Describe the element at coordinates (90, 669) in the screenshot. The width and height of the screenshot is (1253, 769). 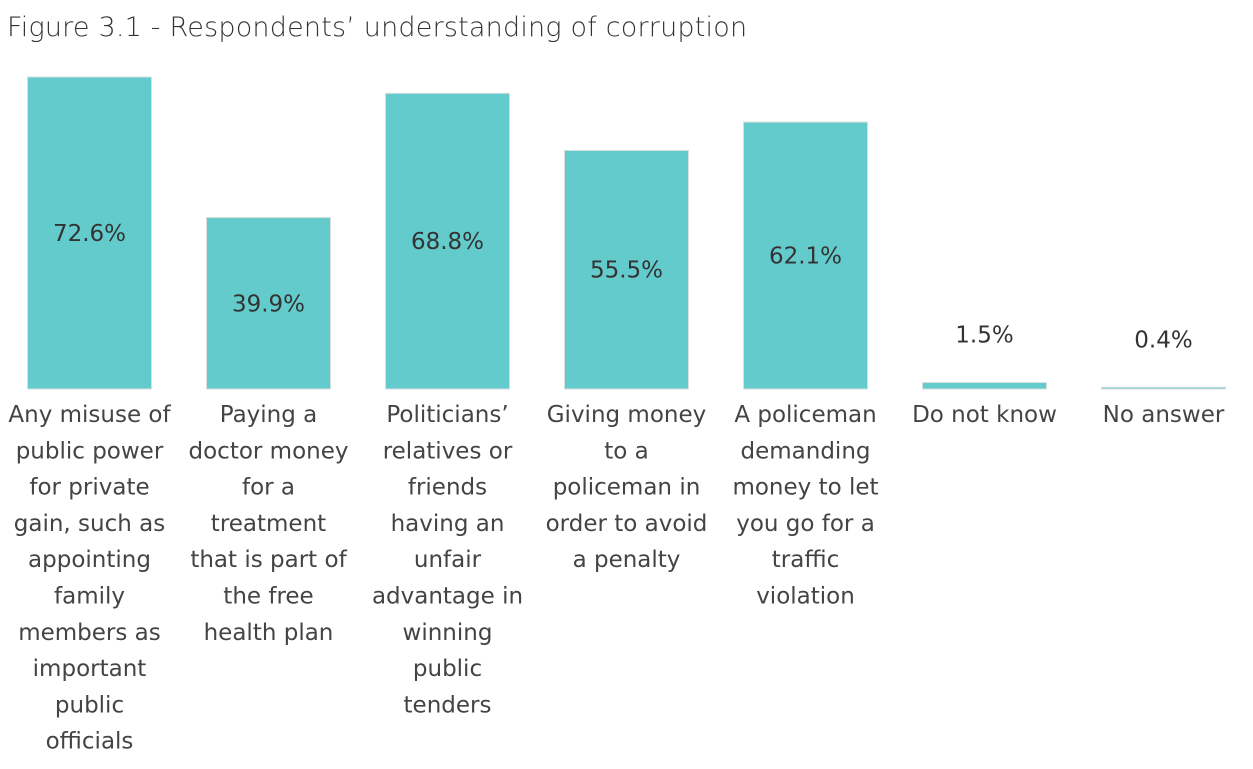
I see `category-label-line: important` at that location.